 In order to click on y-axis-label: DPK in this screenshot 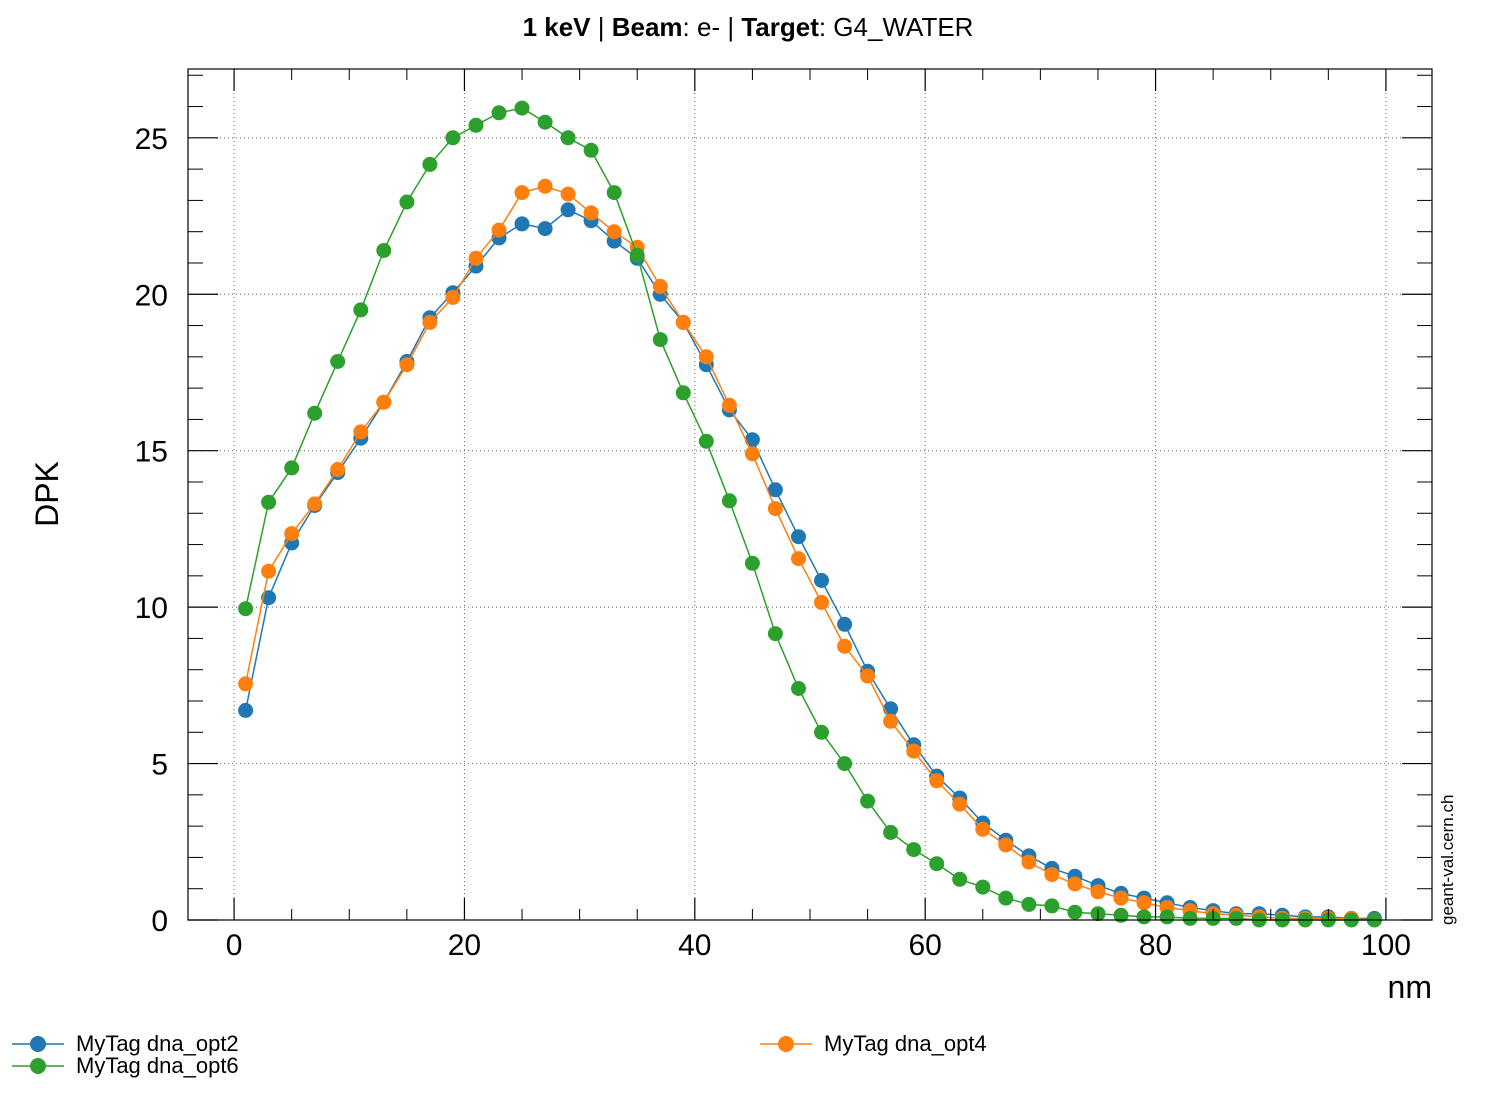, I will do `click(47, 494)`.